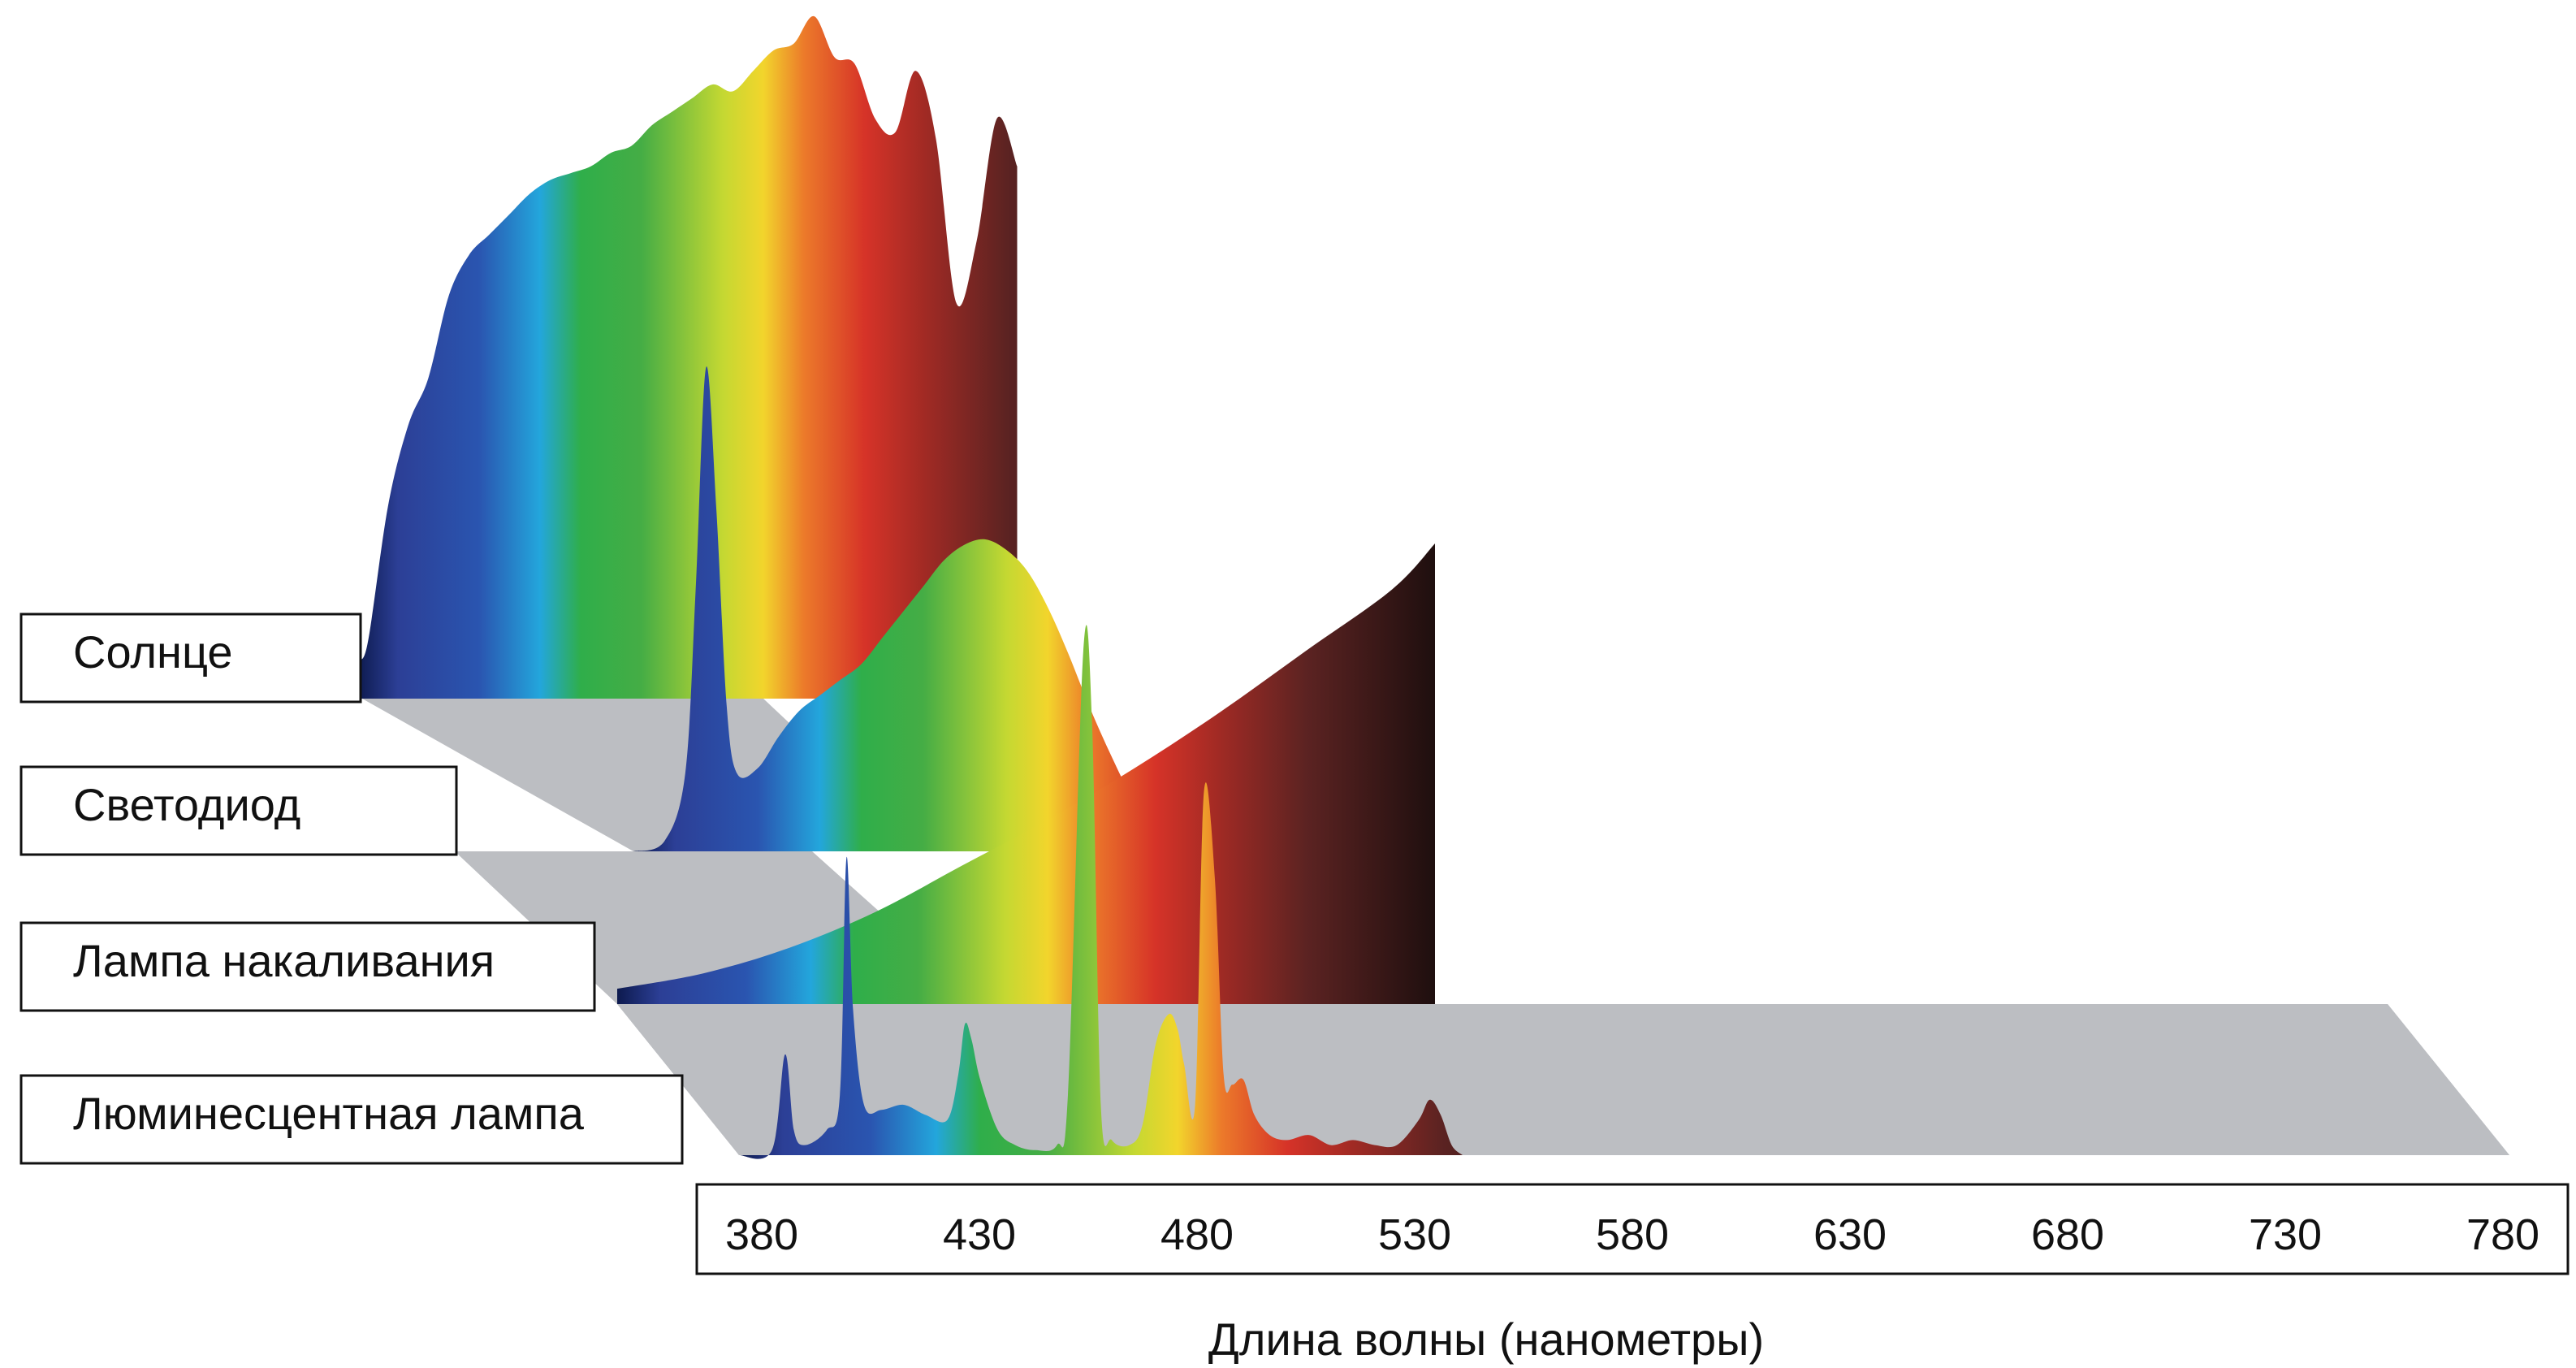 The height and width of the screenshot is (1368, 2576). Describe the element at coordinates (1850, 1234) in the screenshot. I see `x-tick-label: 630` at that location.